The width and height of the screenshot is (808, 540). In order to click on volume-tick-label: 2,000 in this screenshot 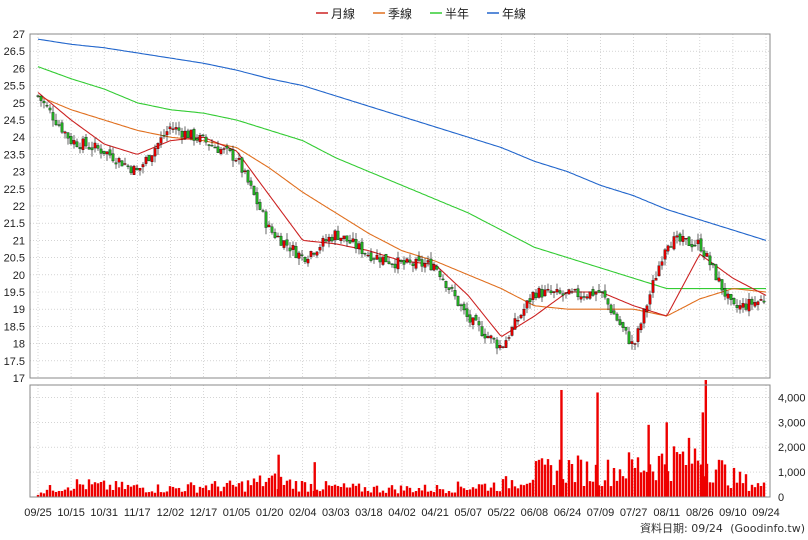, I will do `click(792, 448)`.